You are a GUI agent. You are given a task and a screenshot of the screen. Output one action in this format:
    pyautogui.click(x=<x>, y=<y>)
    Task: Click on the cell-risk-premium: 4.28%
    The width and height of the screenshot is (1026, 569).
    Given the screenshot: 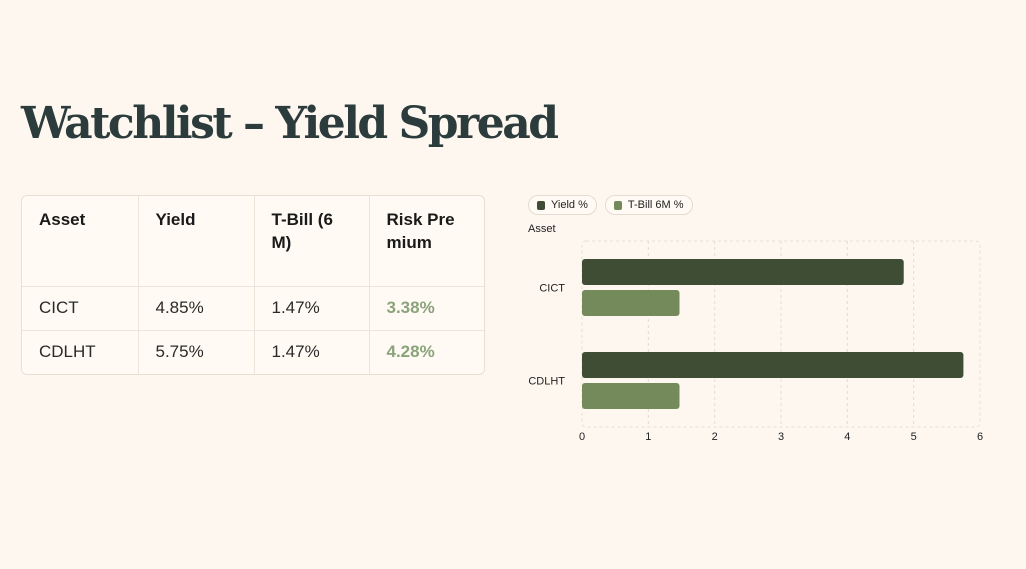 What is the action you would take?
    pyautogui.click(x=410, y=351)
    